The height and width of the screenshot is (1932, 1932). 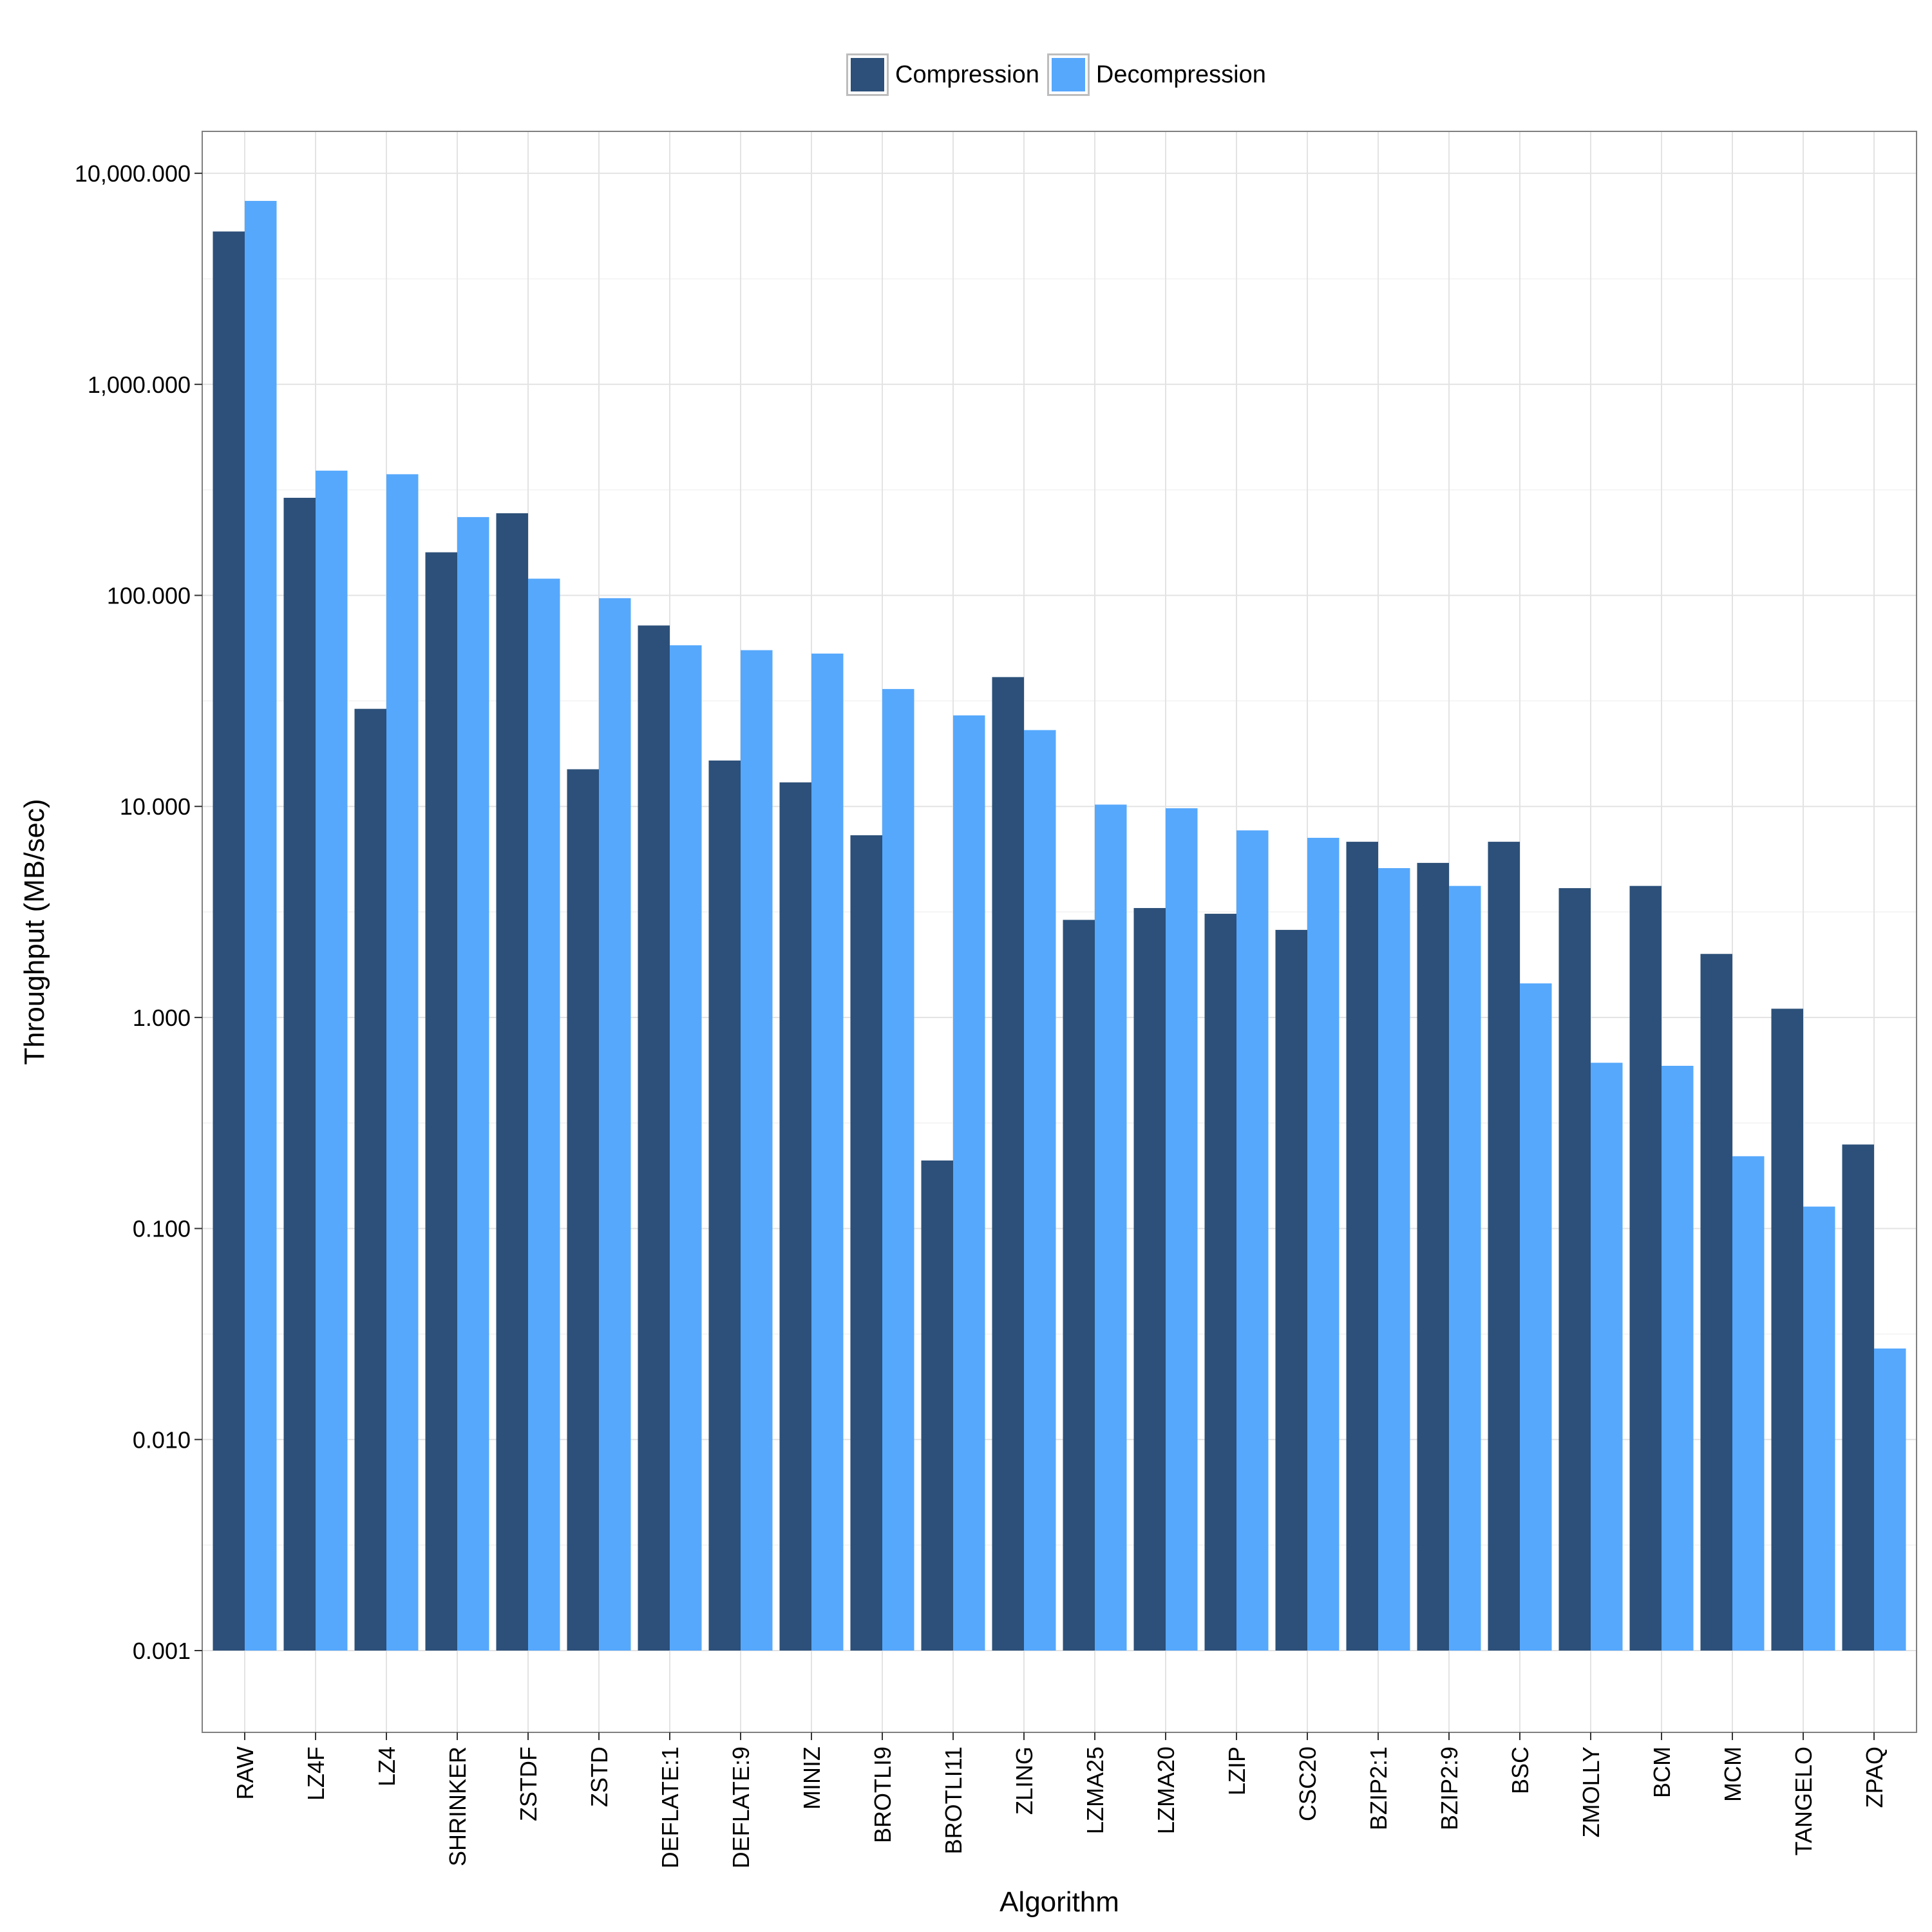 What do you see at coordinates (155, 807) in the screenshot?
I see `y-tick-label: 10.000` at bounding box center [155, 807].